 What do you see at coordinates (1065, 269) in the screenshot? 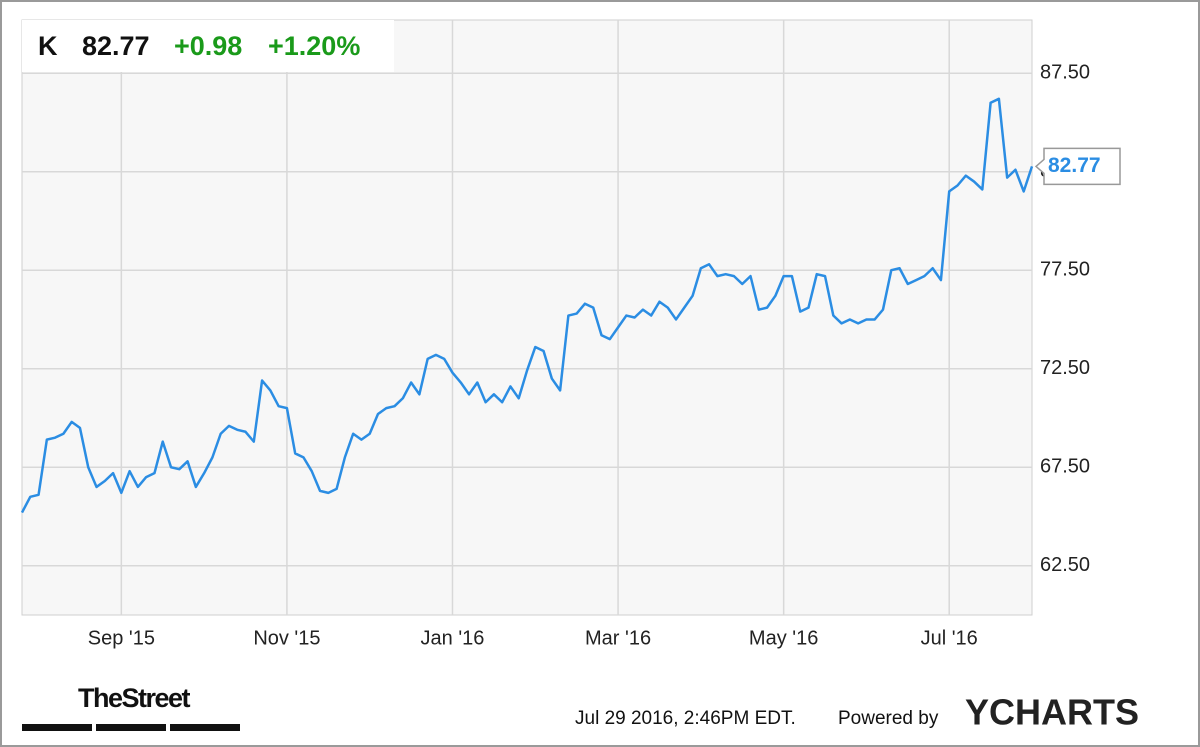
I see `y-tick-label: 77.50` at bounding box center [1065, 269].